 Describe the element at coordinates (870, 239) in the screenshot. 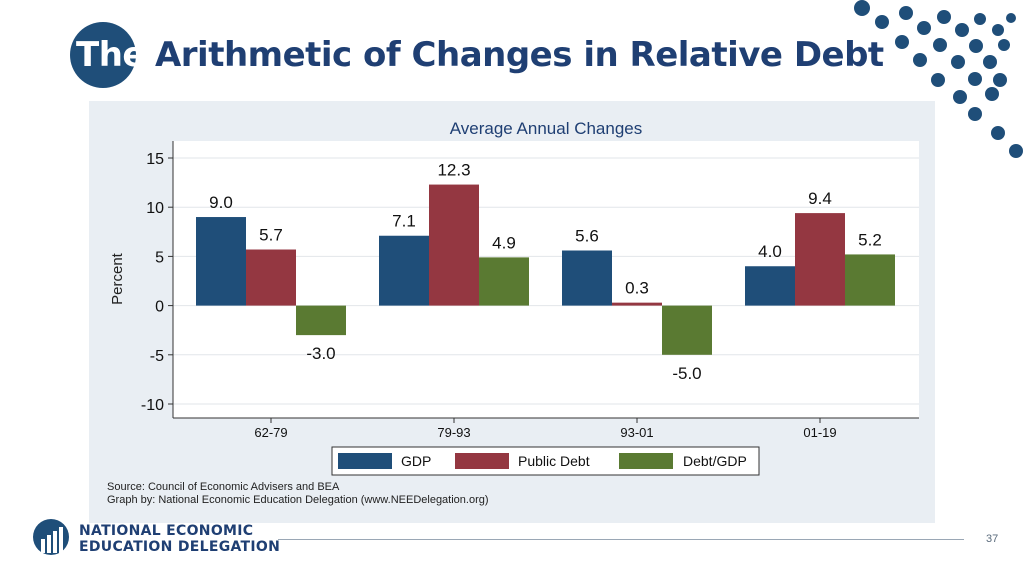

I see `data-label: 5.2` at that location.